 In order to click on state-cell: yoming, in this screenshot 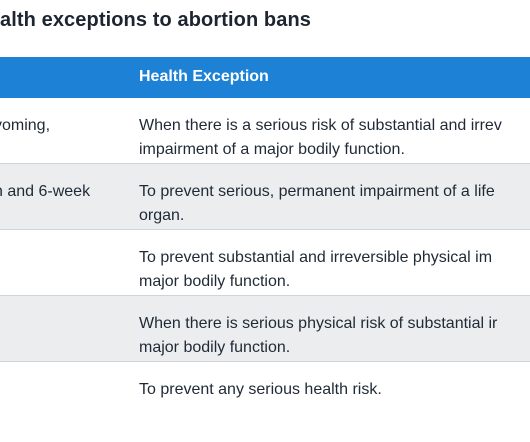, I will do `click(25, 125)`.